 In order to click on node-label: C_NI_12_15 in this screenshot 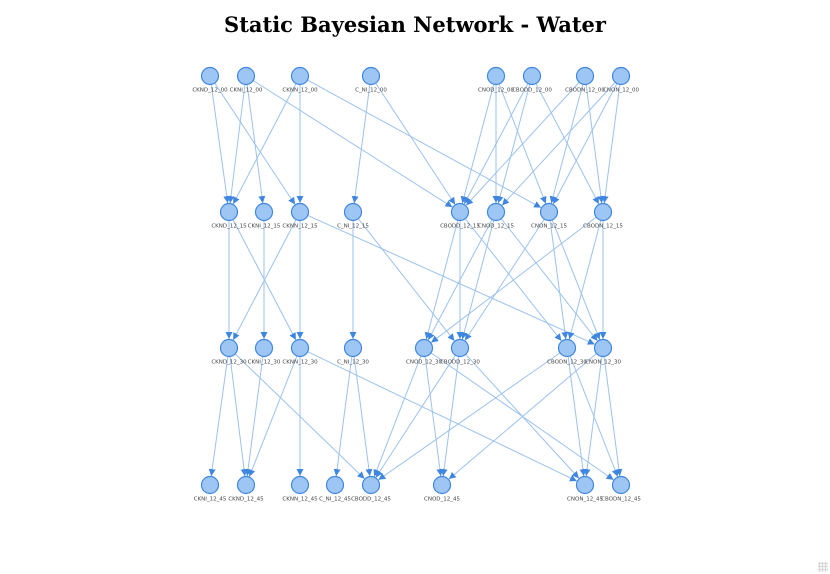, I will do `click(353, 227)`.